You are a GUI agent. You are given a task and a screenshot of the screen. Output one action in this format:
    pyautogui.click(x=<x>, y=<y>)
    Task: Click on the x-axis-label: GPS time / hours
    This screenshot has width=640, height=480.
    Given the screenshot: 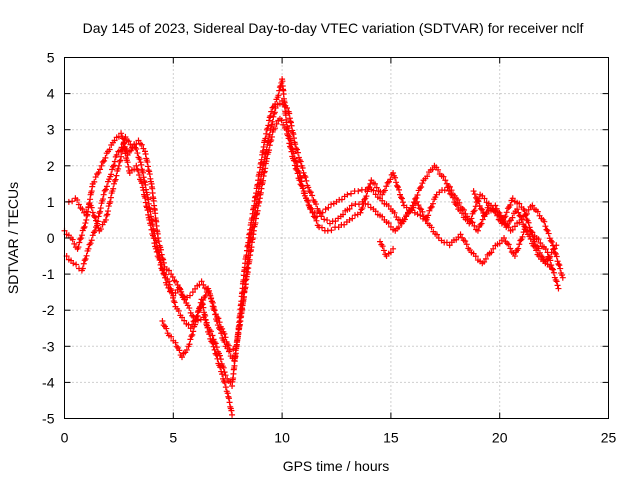 What is the action you would take?
    pyautogui.click(x=336, y=466)
    